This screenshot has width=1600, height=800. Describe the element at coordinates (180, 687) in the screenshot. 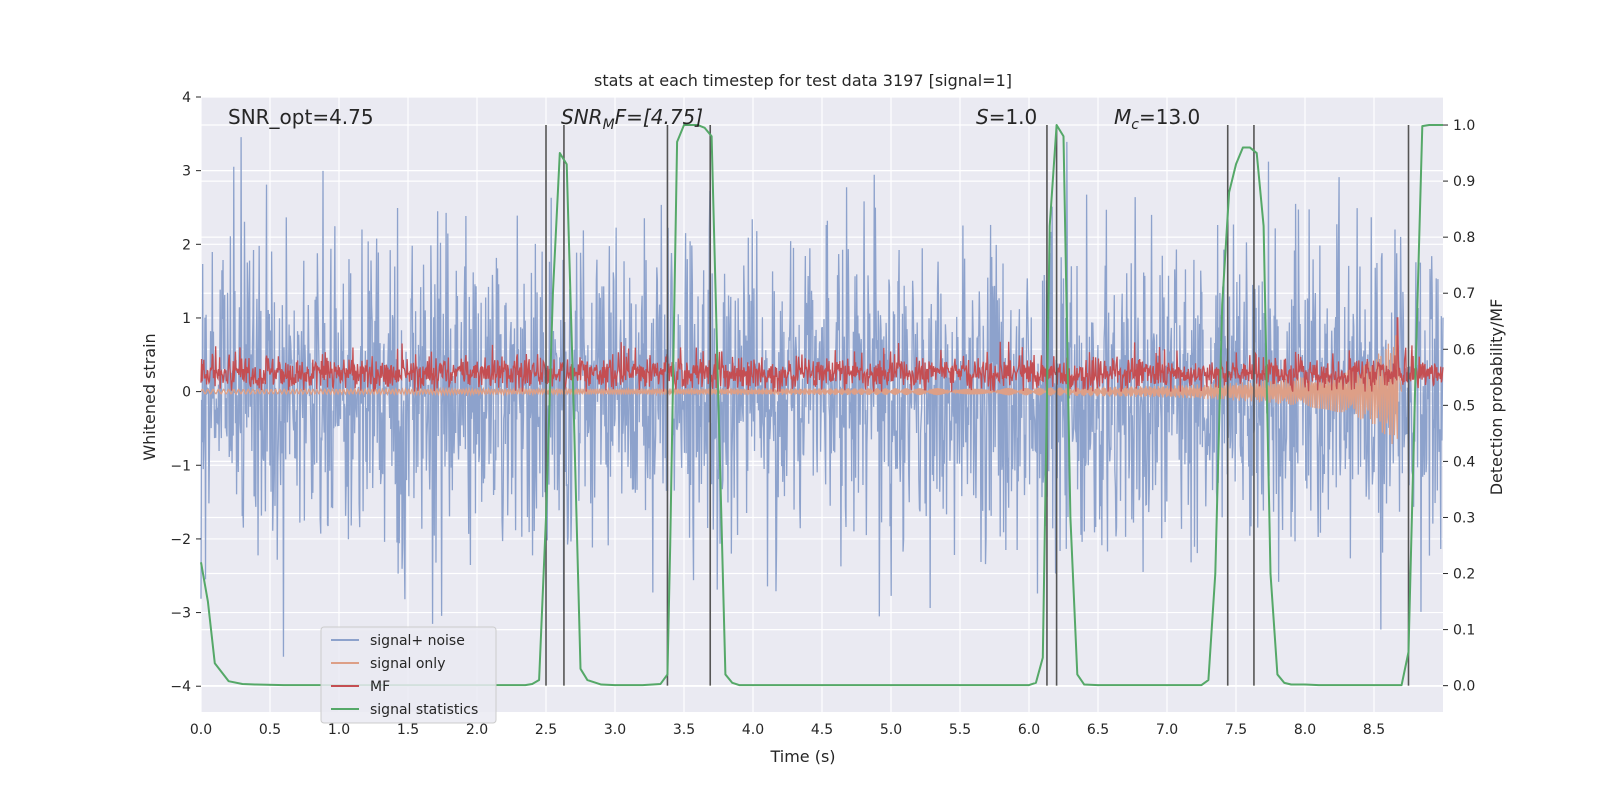

I see `y-tick-label: −4` at that location.